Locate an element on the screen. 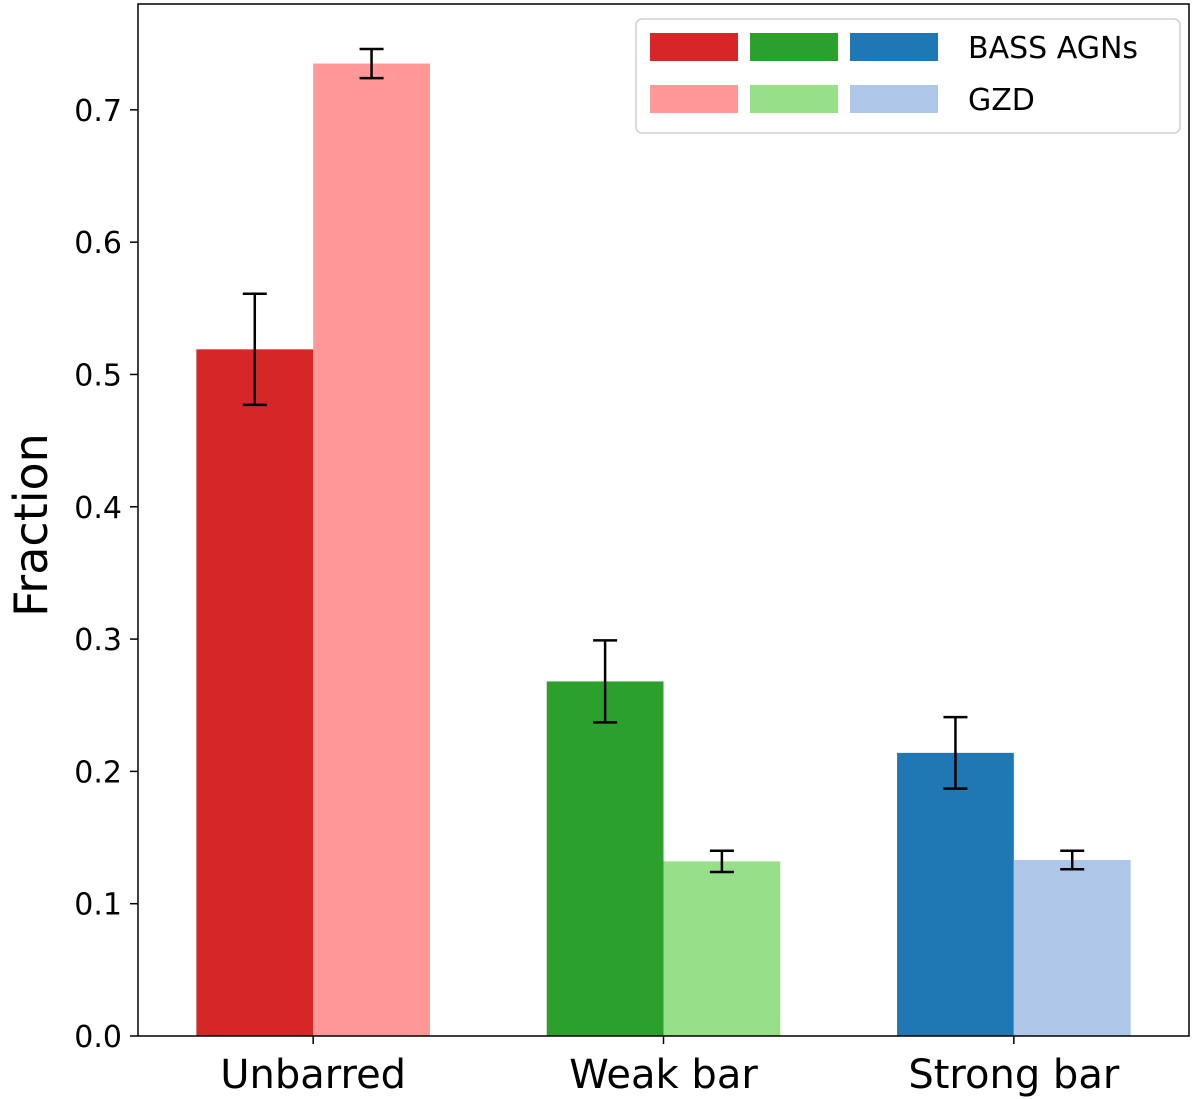  error-bar-weak-bar-gzd is located at coordinates (721, 861).